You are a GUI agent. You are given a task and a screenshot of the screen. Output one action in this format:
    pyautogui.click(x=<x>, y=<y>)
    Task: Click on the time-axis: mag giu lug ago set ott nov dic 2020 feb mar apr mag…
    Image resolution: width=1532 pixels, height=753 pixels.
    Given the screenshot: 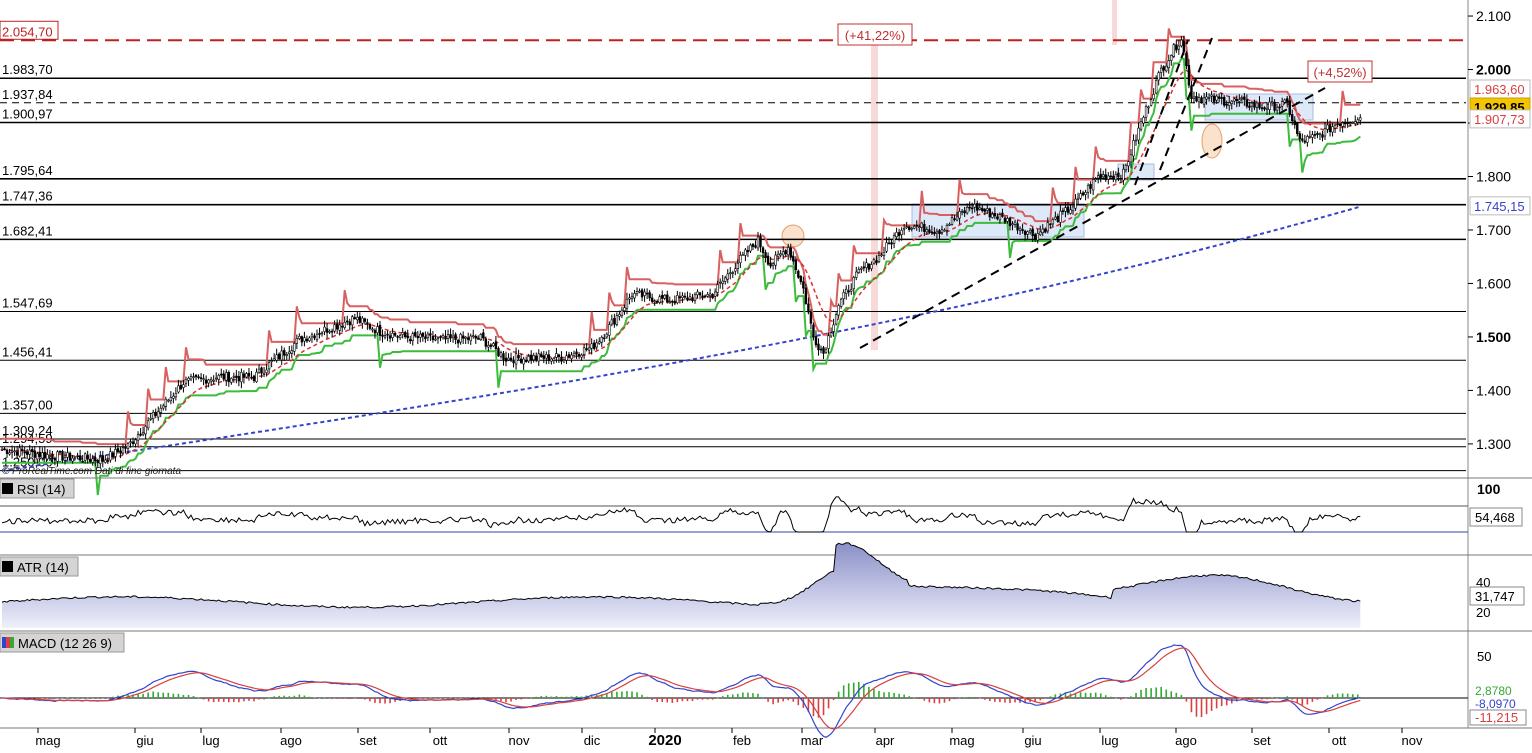 What is the action you would take?
    pyautogui.click(x=729, y=738)
    